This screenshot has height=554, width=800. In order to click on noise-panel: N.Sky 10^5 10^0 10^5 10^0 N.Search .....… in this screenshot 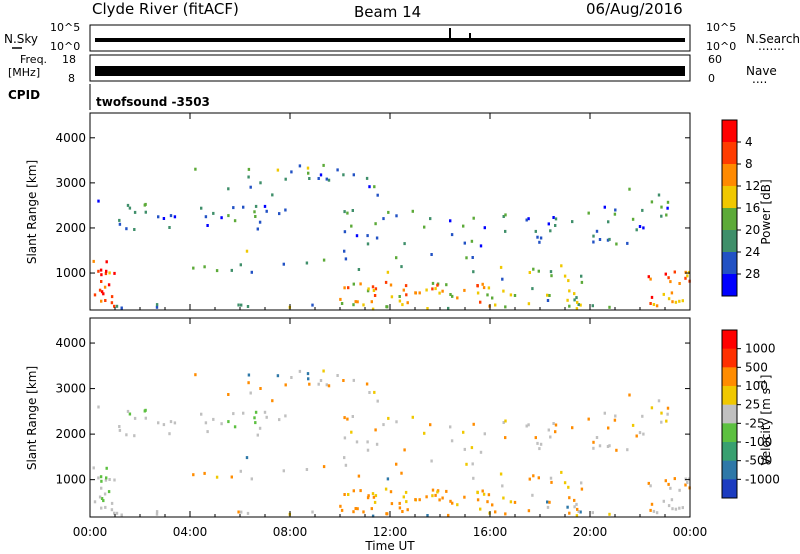, I will do `click(402, 37)`.